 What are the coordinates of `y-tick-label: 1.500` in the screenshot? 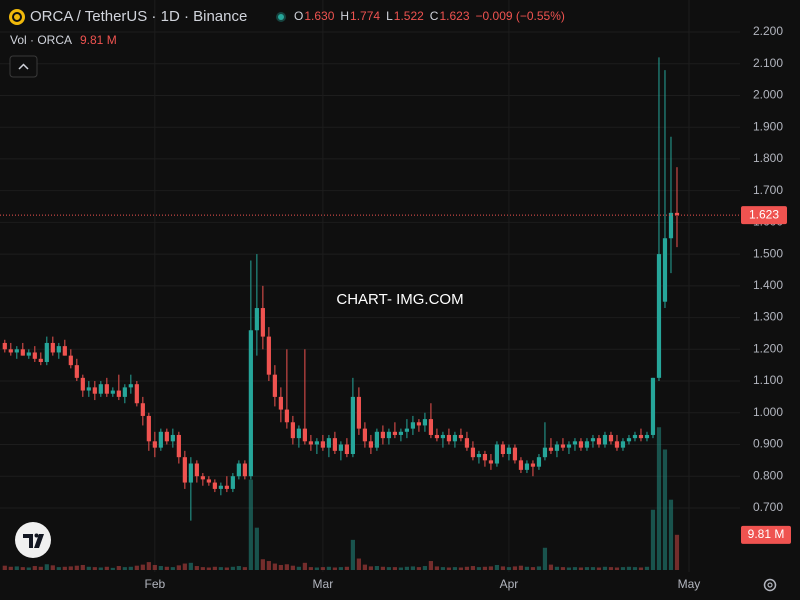 It's located at (768, 253).